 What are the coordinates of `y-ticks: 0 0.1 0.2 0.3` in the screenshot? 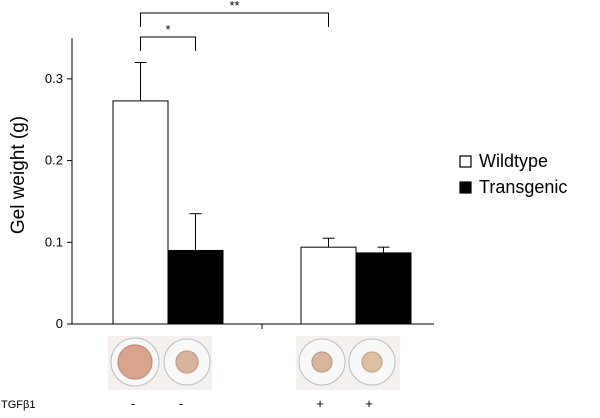 It's located at (58, 201).